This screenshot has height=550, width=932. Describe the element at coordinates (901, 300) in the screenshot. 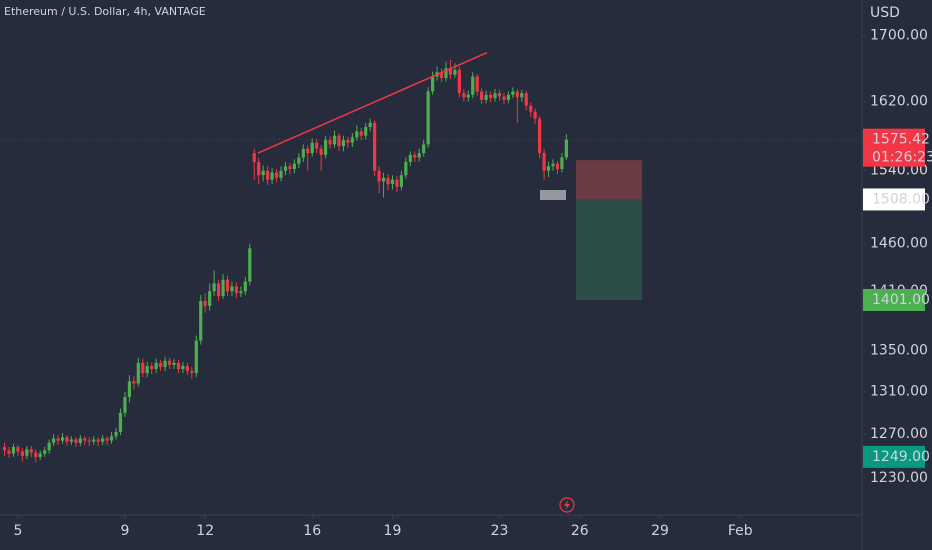

I see `price-label: 1401.00` at that location.